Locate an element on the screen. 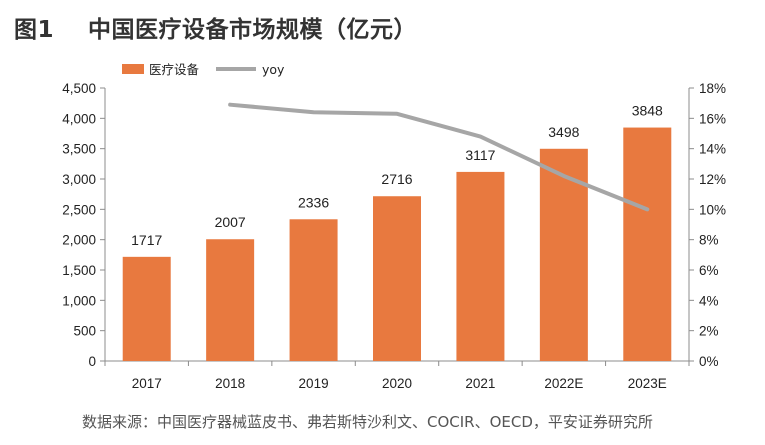 Image resolution: width=765 pixels, height=445 pixels. right-tick-label: 10% is located at coordinates (712, 209).